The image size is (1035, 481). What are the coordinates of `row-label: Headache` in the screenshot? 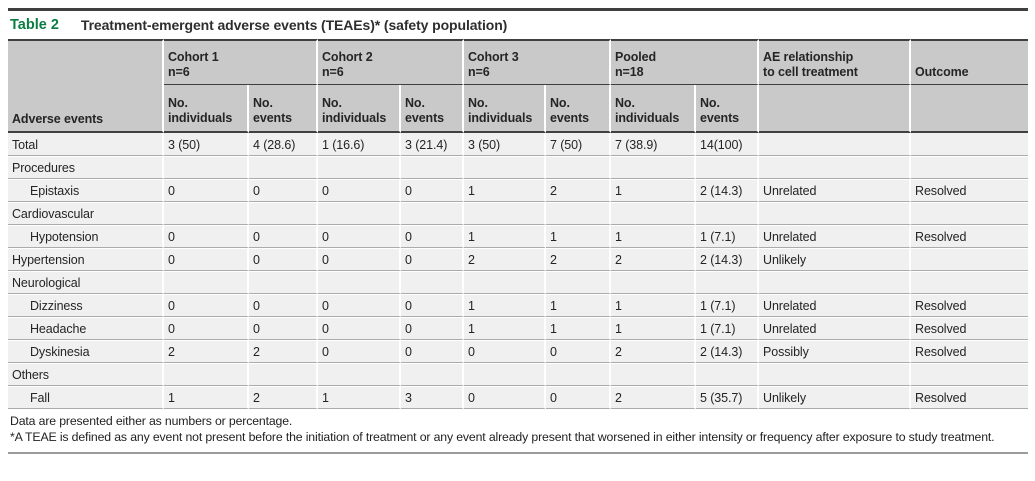 It's located at (86, 328).